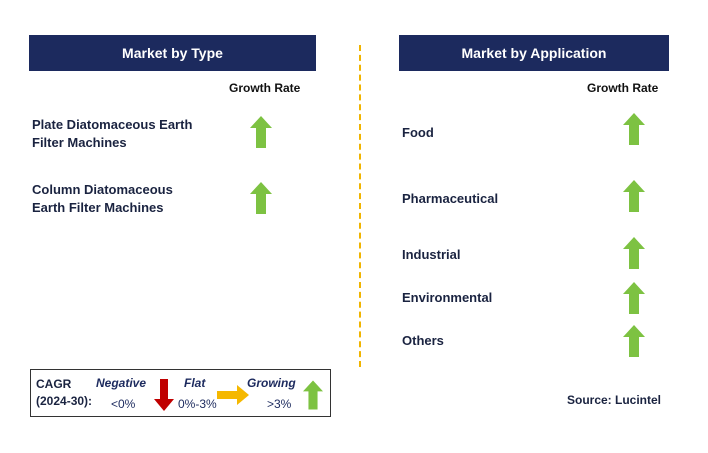  Describe the element at coordinates (360, 206) in the screenshot. I see `panel-divider` at that location.